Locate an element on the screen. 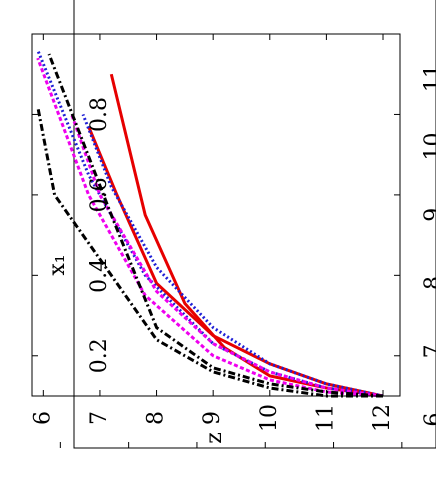  y-tick-label: 10 is located at coordinates (269, 418).